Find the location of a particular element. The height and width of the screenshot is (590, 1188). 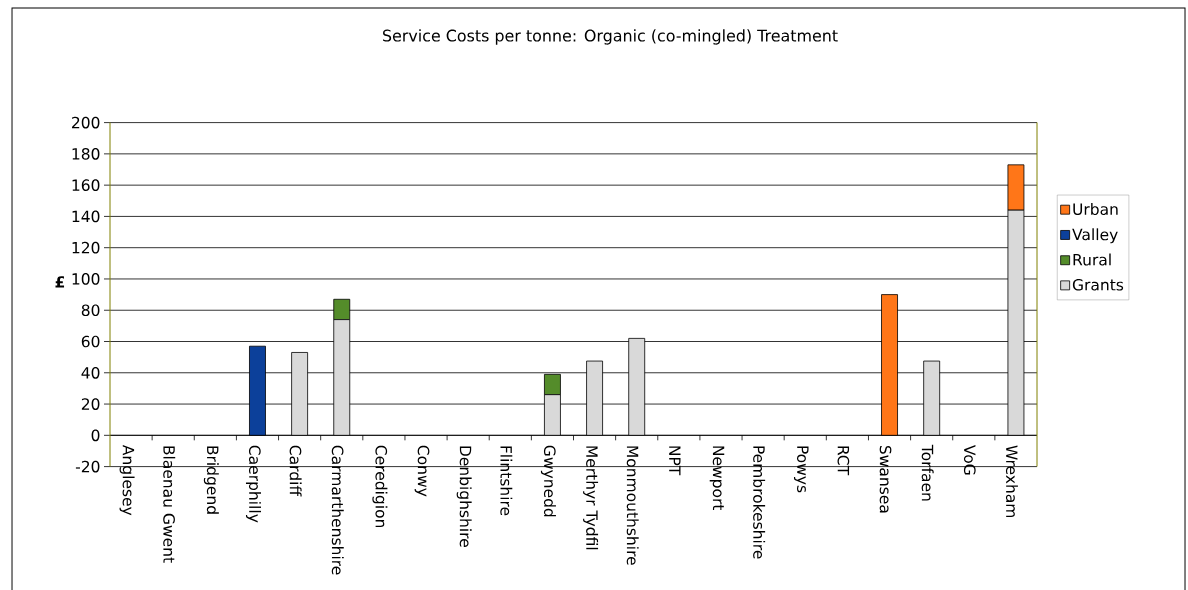

x-tick-label: Conwy is located at coordinates (422, 471).